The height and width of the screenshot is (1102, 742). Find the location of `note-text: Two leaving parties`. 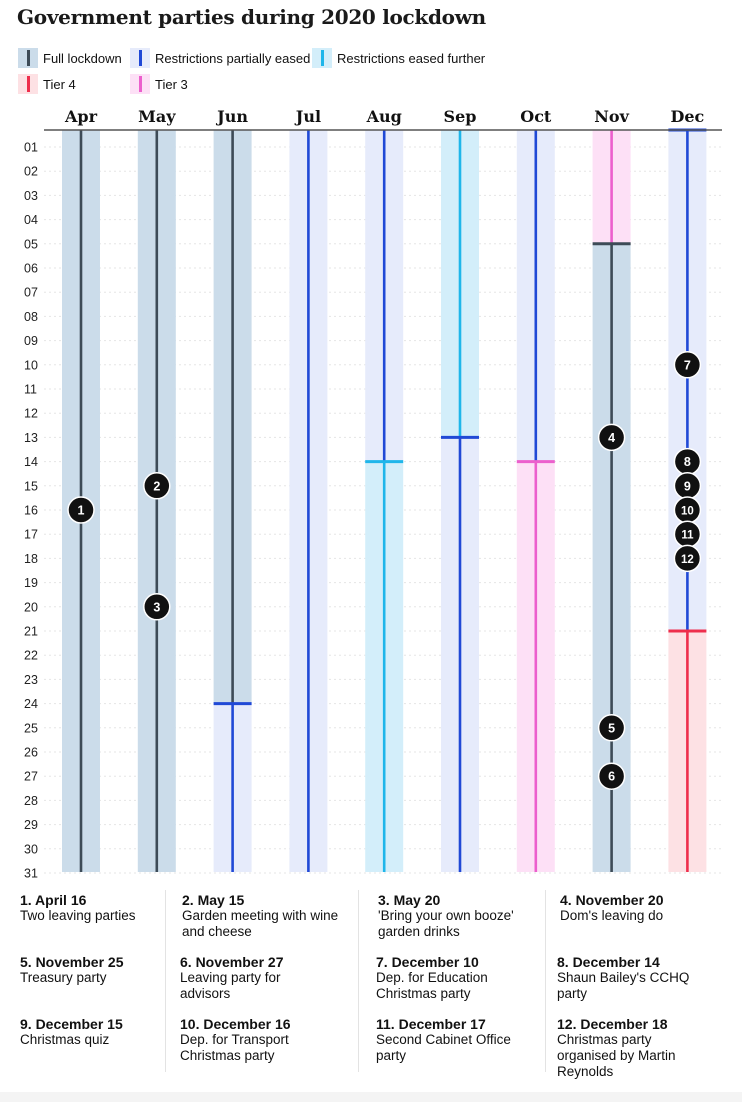

note-text: Two leaving parties is located at coordinates (78, 915).